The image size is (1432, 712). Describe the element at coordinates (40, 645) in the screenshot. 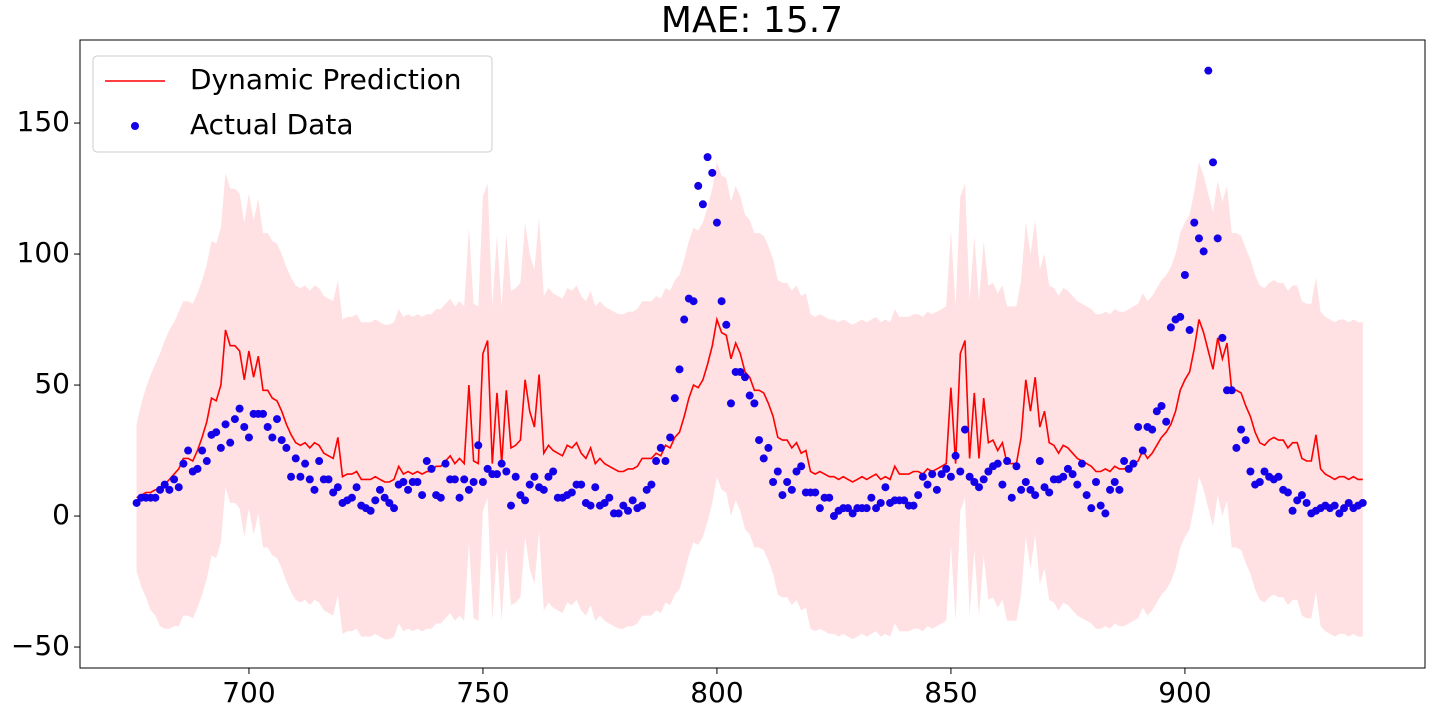

I see `y-tick-label: −50` at that location.